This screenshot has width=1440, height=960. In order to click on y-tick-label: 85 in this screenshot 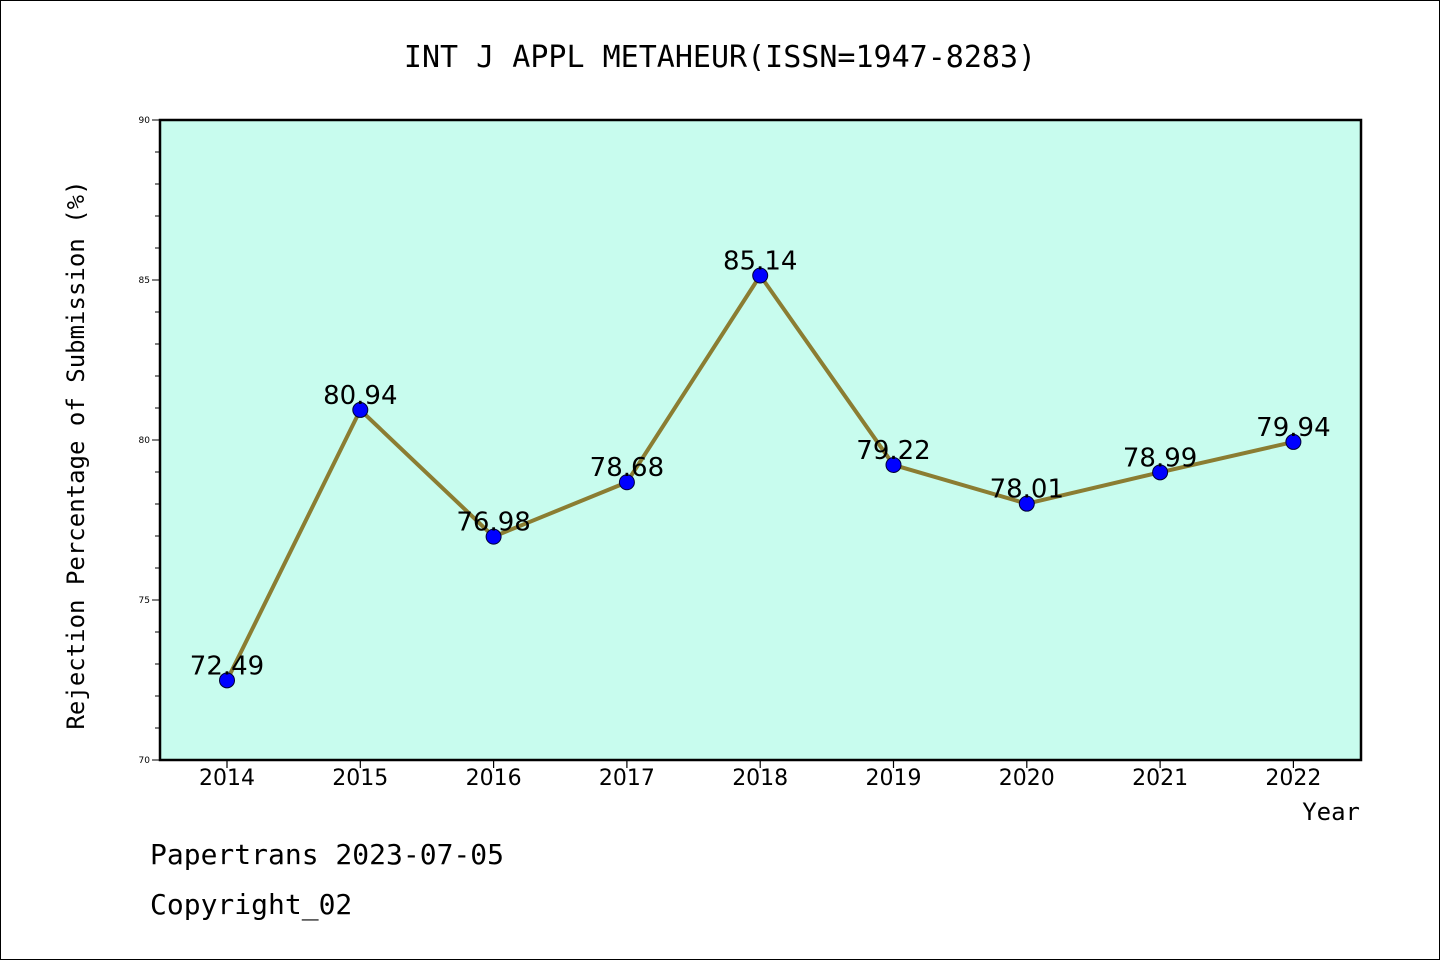, I will do `click(144, 281)`.